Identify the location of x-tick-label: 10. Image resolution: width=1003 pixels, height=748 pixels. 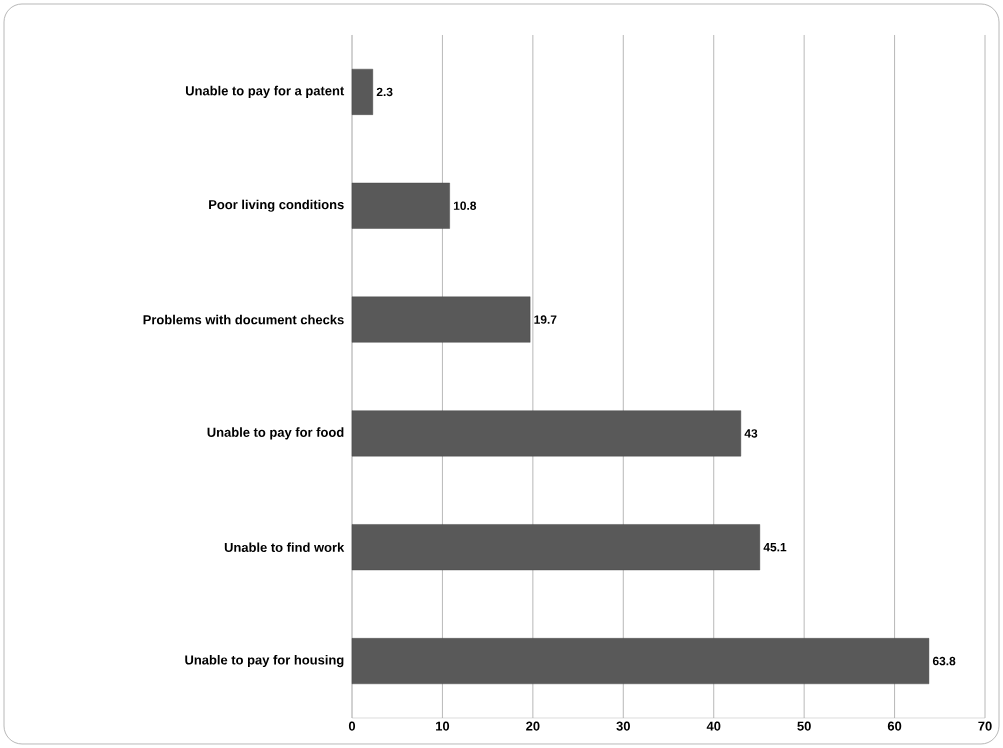
(443, 726).